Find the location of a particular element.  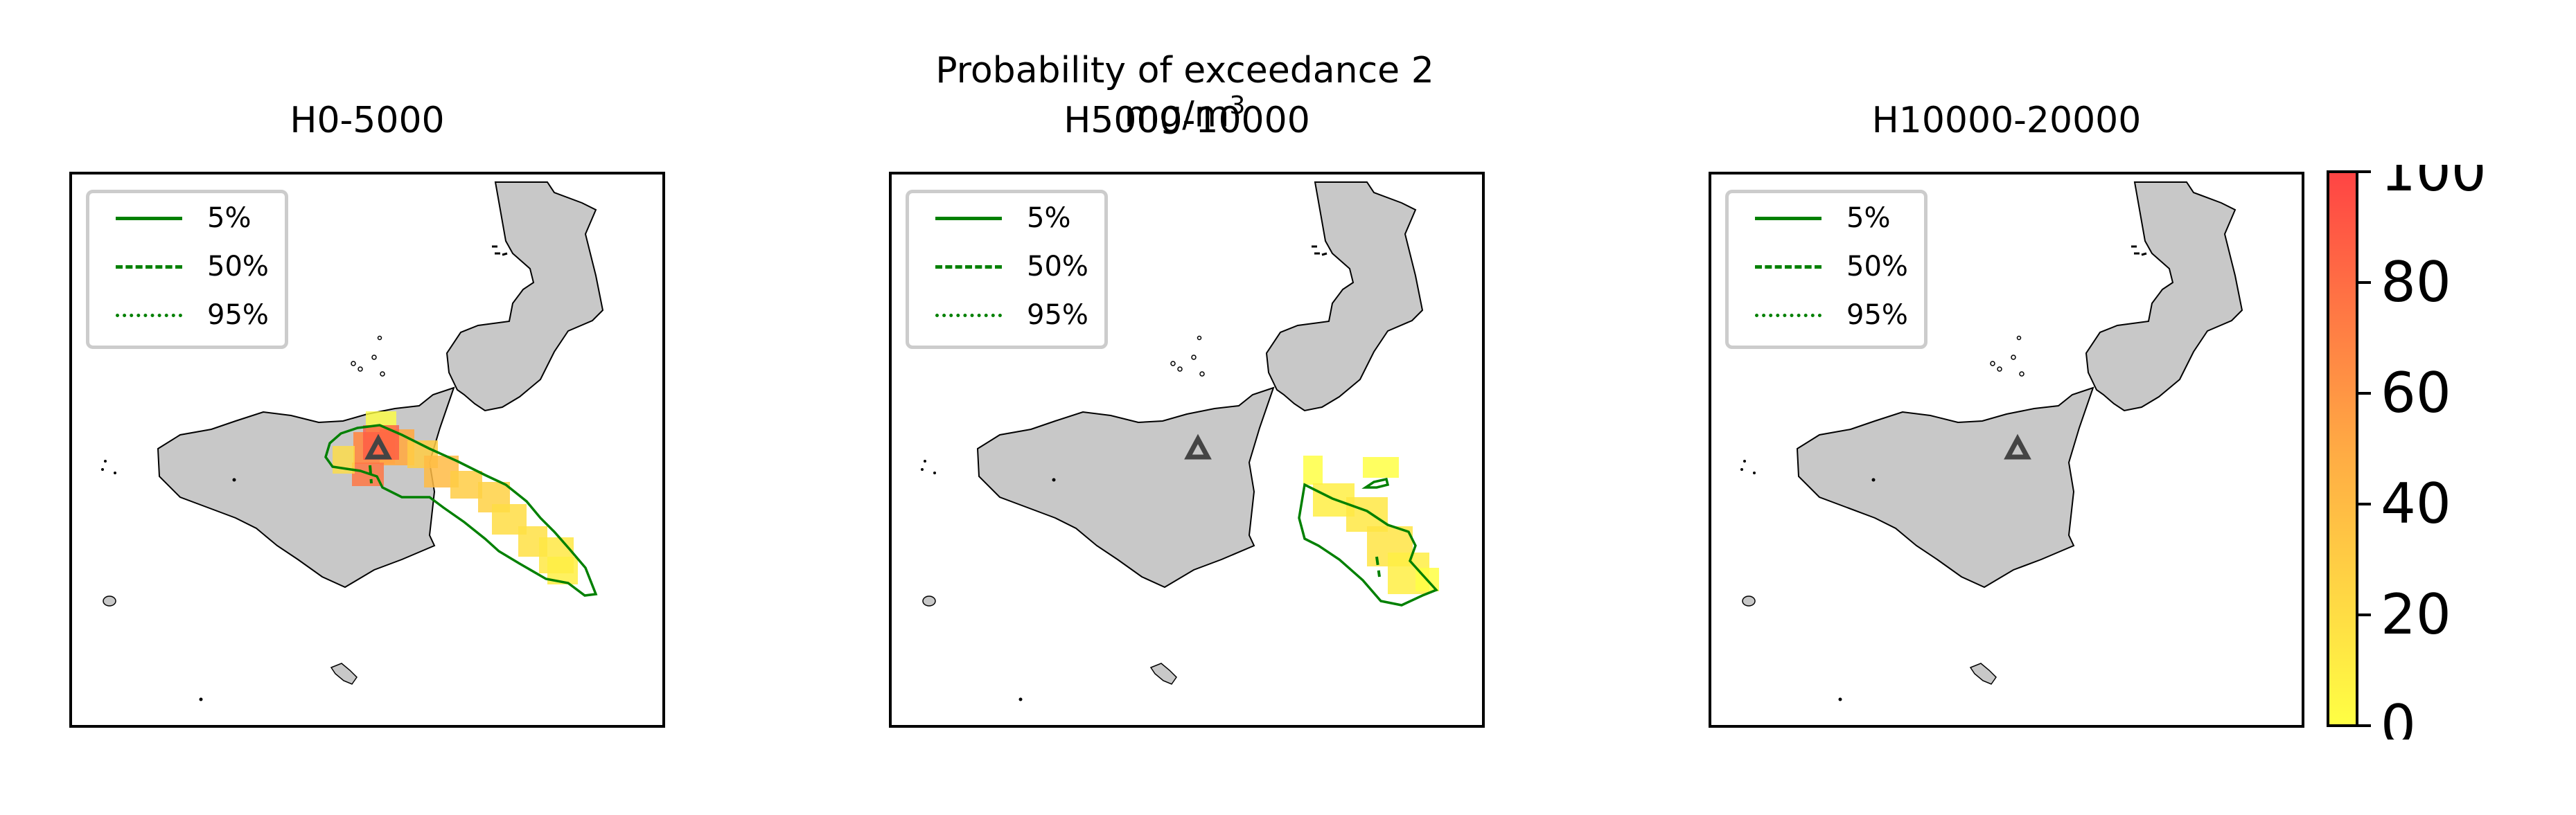

figure-suptitle: Probability of exceedance 2 mg/m3 is located at coordinates (1185, 93).